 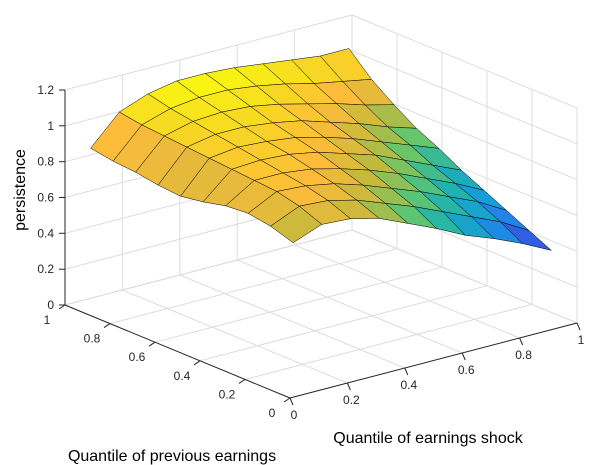 I want to click on y-tick-label: 0.6, so click(x=137, y=357).